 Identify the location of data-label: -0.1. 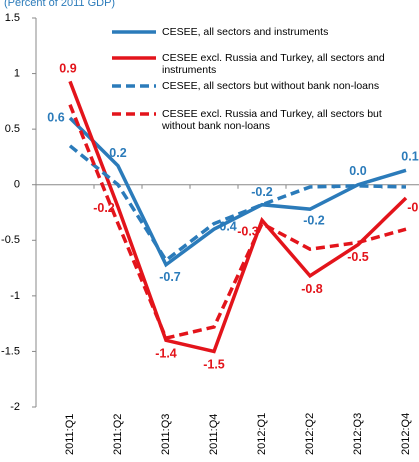
(413, 207).